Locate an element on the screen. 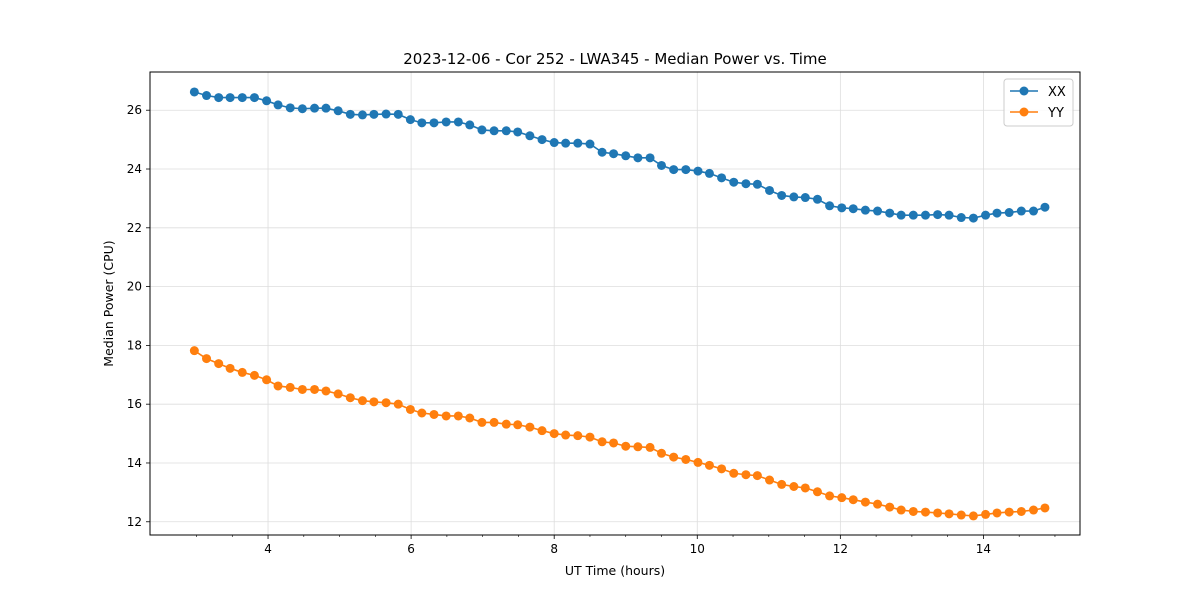 The height and width of the screenshot is (600, 1200). x-tick-label: 8 is located at coordinates (554, 549).